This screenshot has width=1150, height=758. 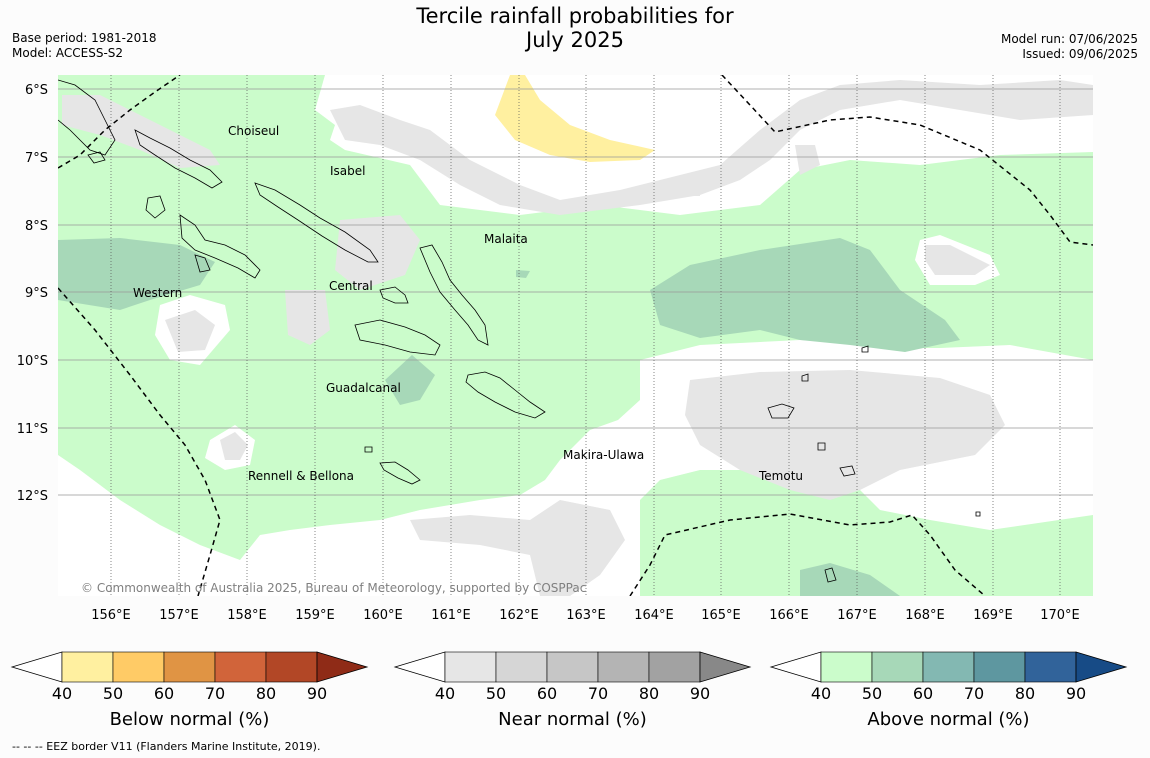 I want to click on santa-cruz-coast, so click(x=781, y=411).